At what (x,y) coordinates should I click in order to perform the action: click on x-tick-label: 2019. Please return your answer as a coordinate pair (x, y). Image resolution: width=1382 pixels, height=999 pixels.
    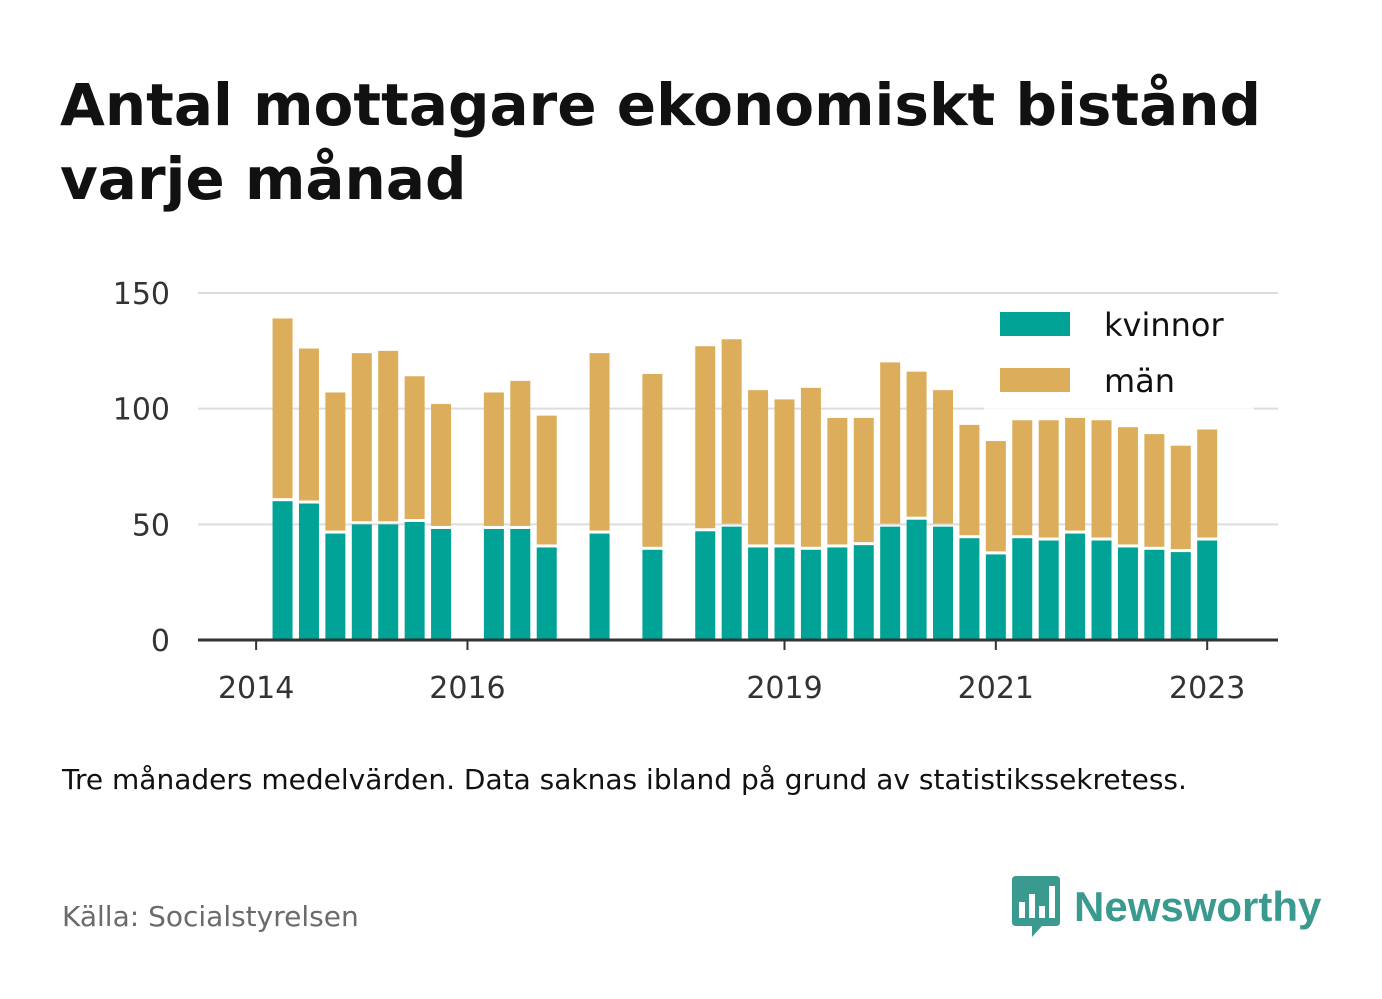
    Looking at the image, I should click on (784, 688).